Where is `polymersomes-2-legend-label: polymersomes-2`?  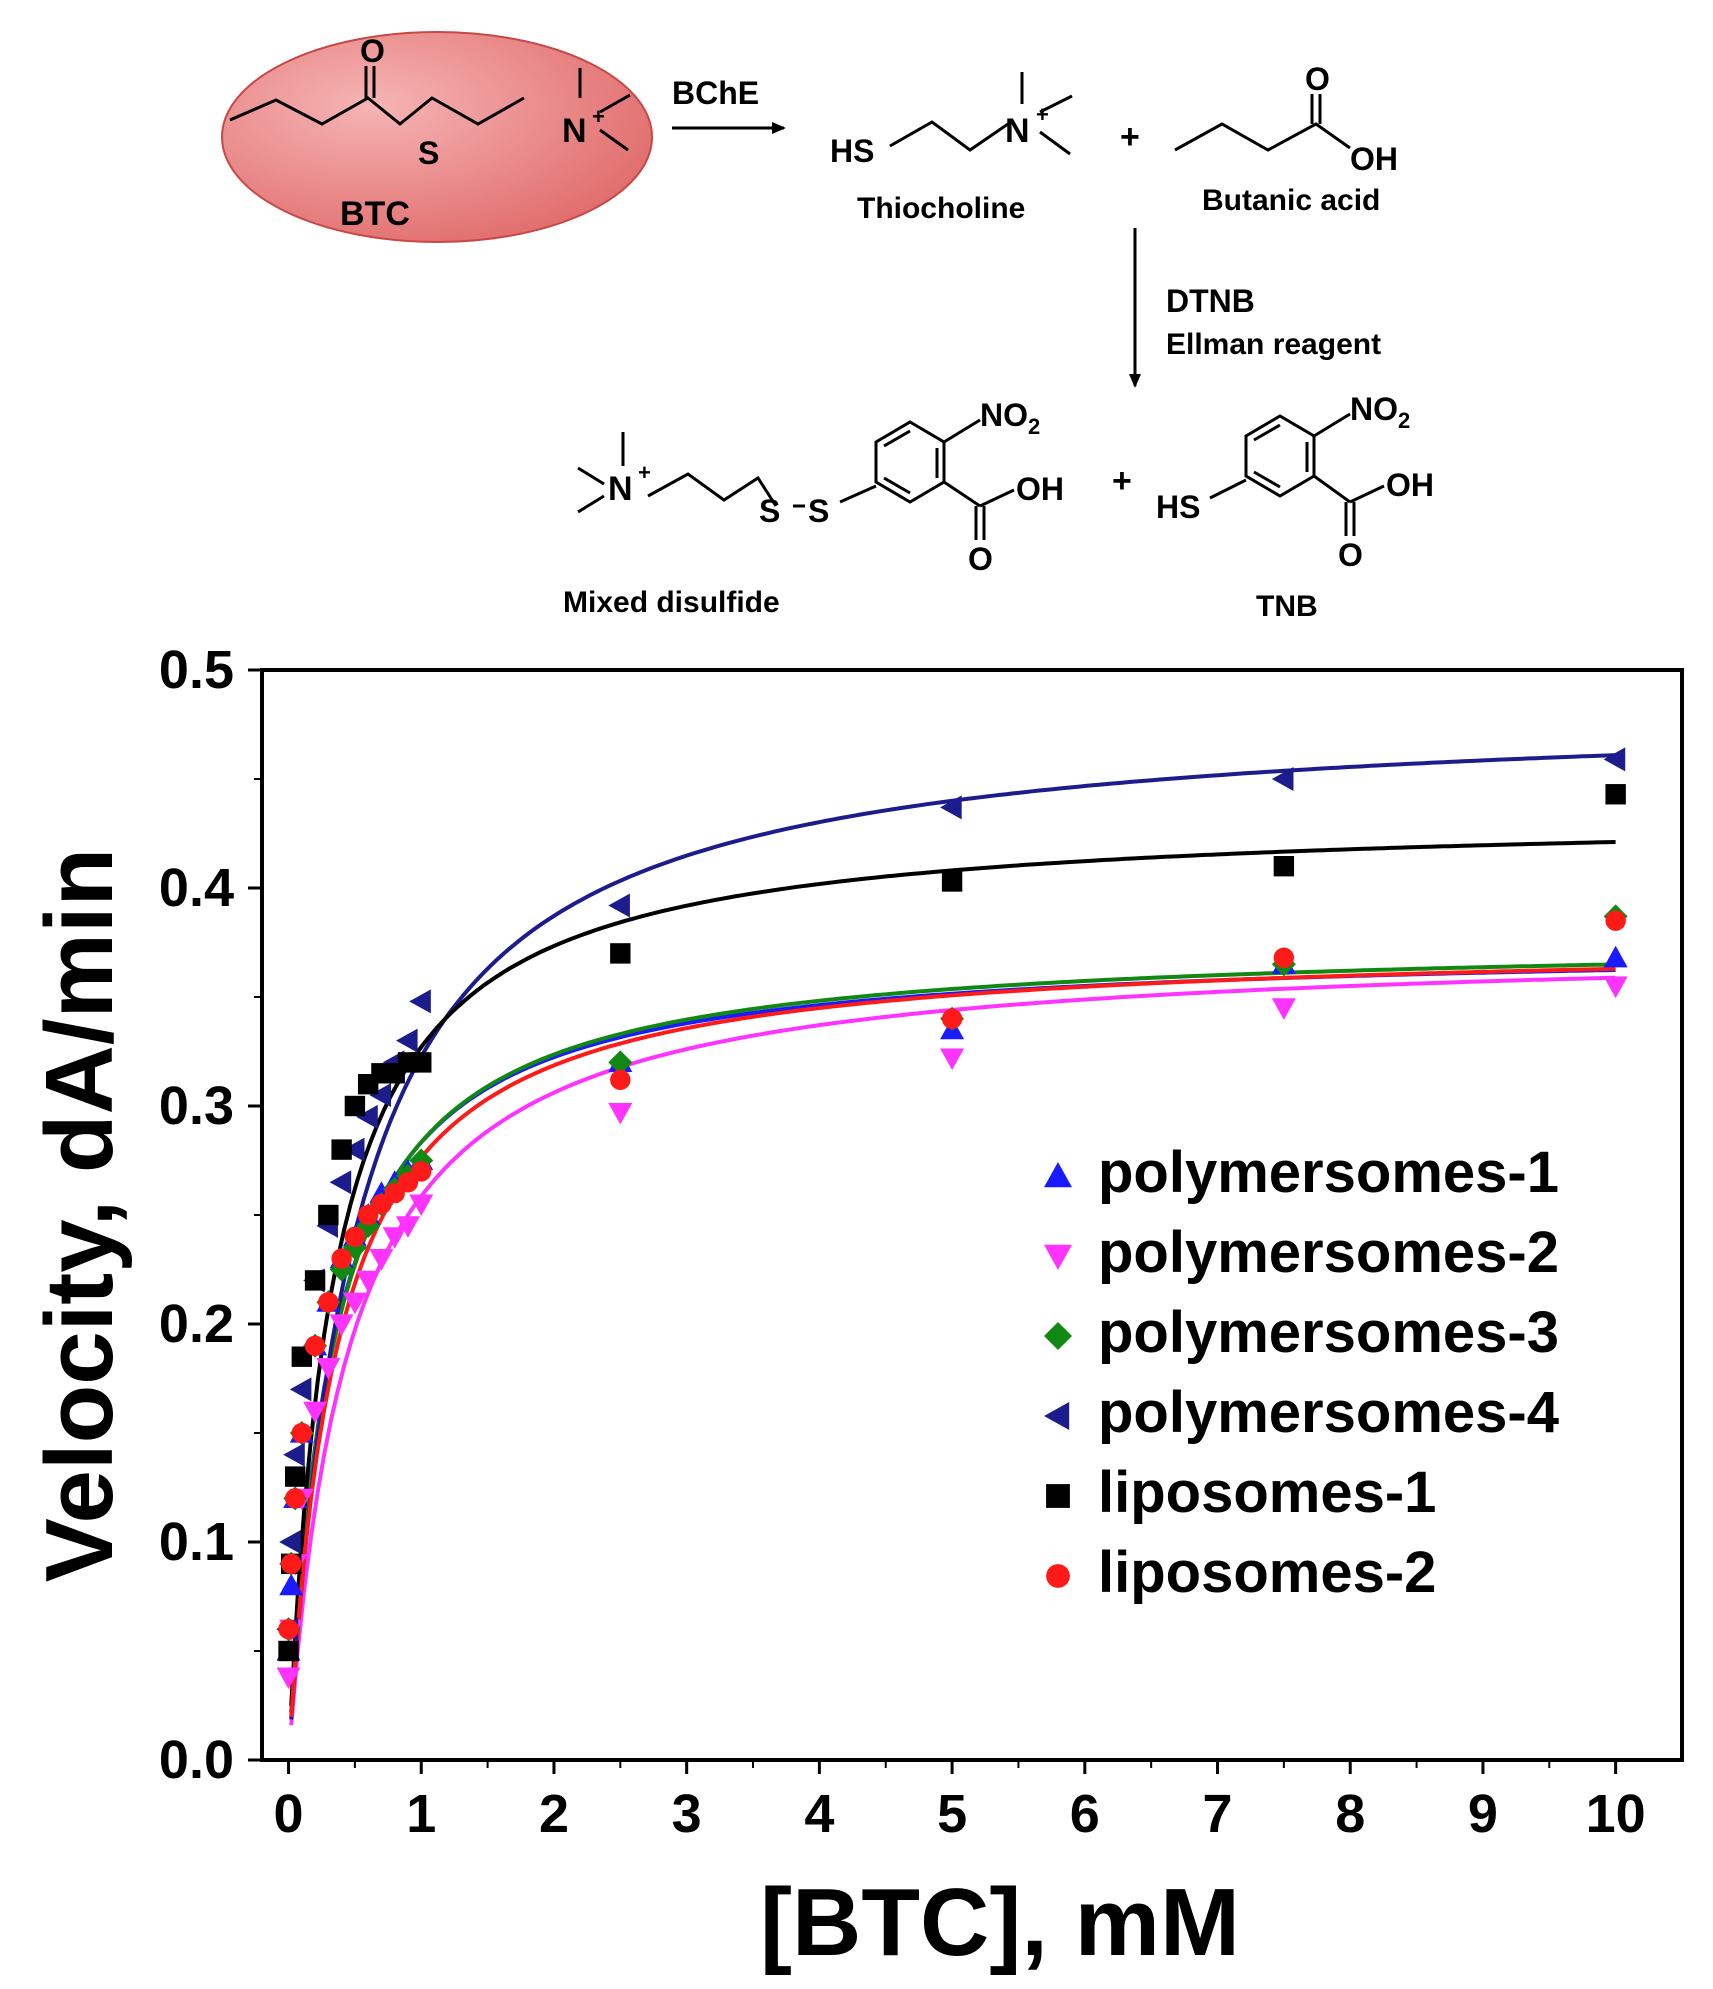
polymersomes-2-legend-label: polymersomes-2 is located at coordinates (1328, 1252).